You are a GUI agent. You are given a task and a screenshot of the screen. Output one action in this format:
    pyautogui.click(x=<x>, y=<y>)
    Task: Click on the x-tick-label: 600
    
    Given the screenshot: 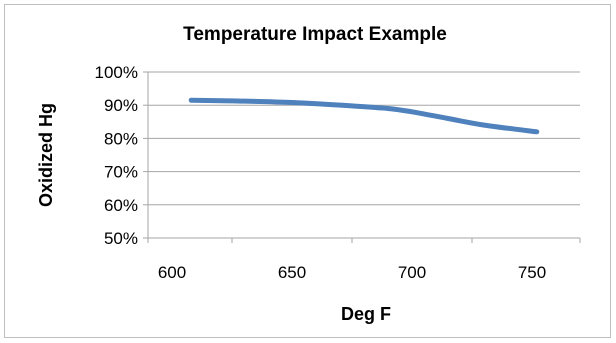 What is the action you would take?
    pyautogui.click(x=172, y=272)
    